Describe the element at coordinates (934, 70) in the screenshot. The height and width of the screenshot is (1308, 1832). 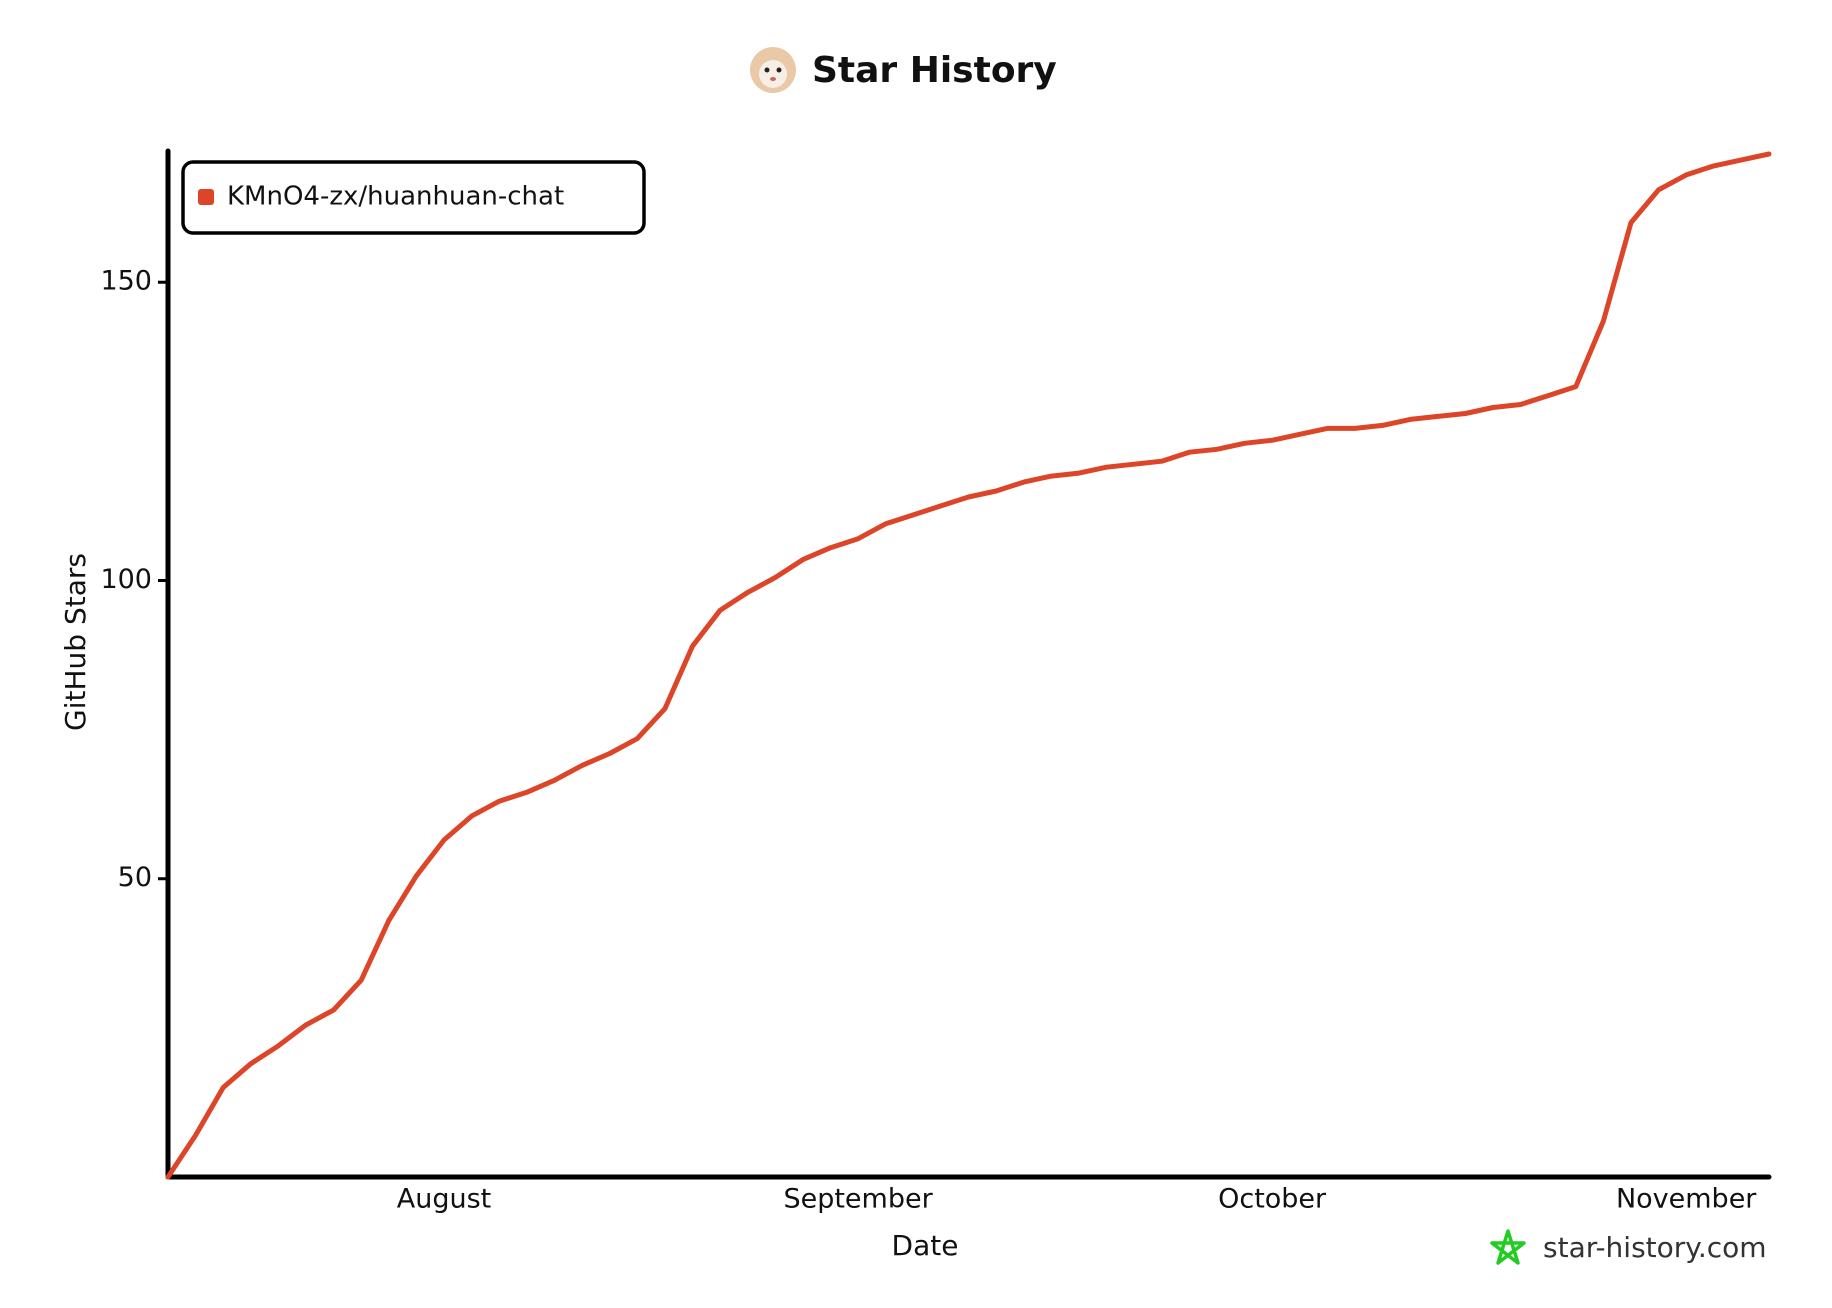
I see `chart-title: Star History` at that location.